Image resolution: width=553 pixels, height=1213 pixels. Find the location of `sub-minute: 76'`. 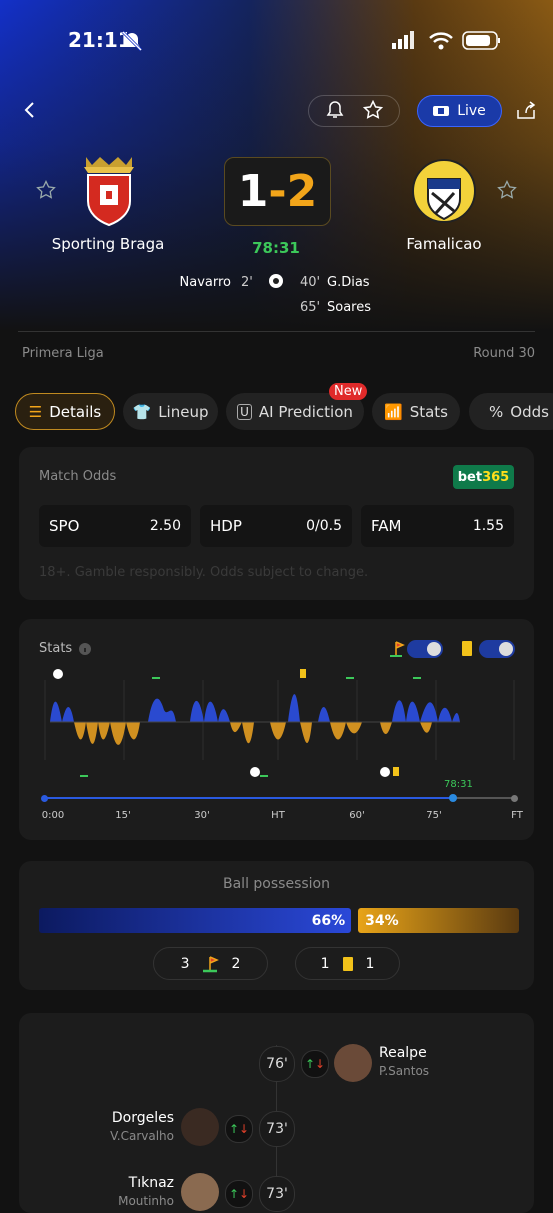

sub-minute: 76' is located at coordinates (277, 1064).